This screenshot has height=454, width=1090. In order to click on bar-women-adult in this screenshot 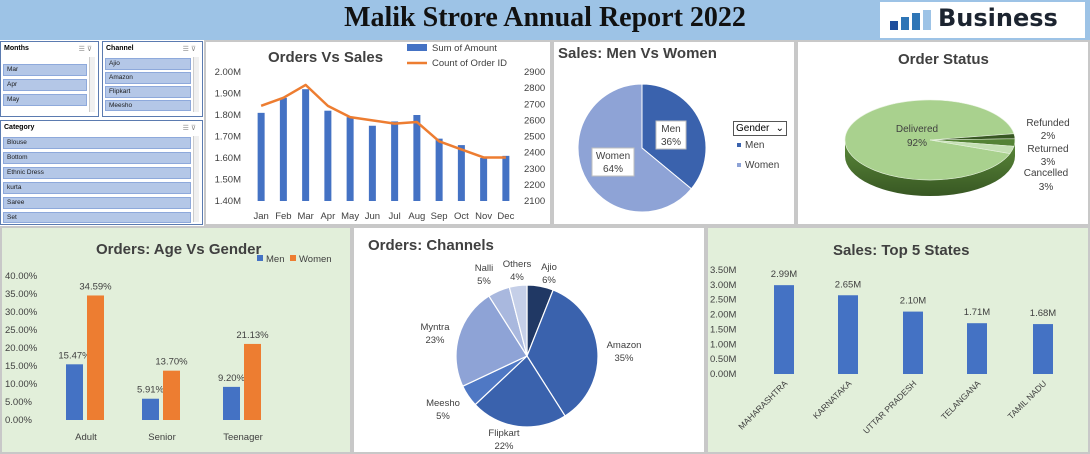, I will do `click(95, 357)`.